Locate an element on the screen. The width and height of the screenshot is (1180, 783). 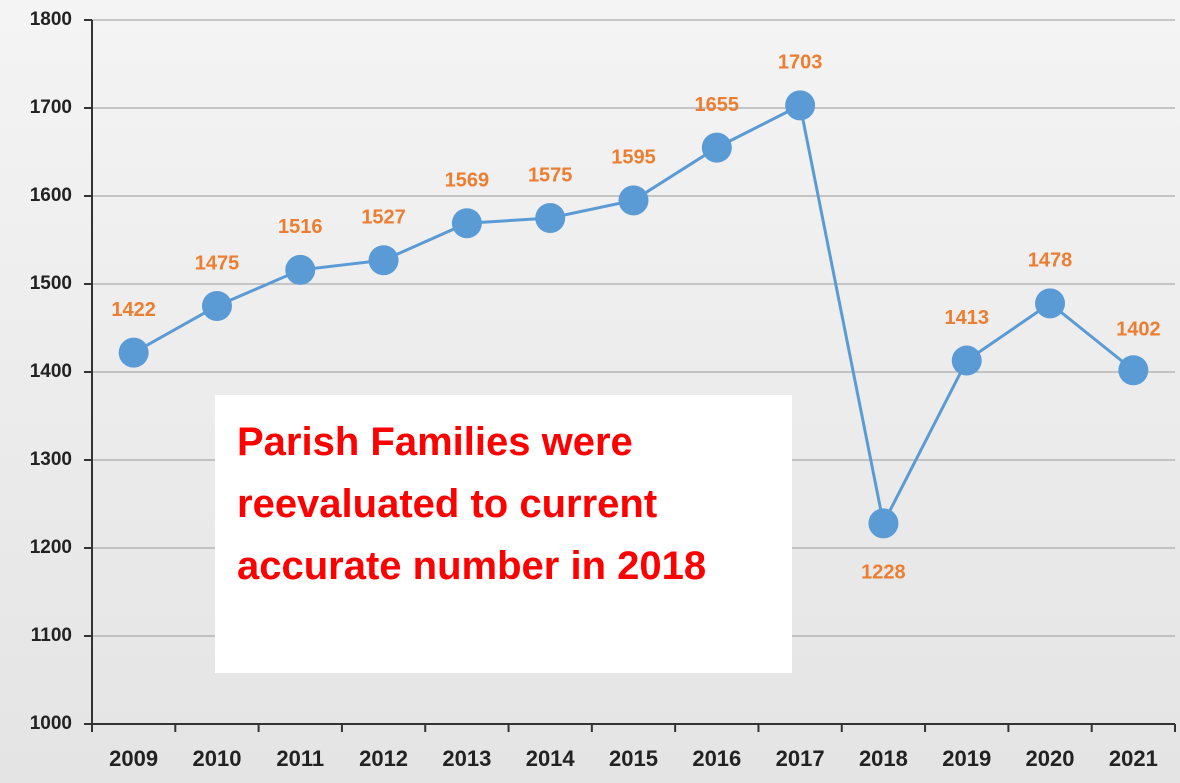
x-tick-label: 2011 is located at coordinates (300, 758).